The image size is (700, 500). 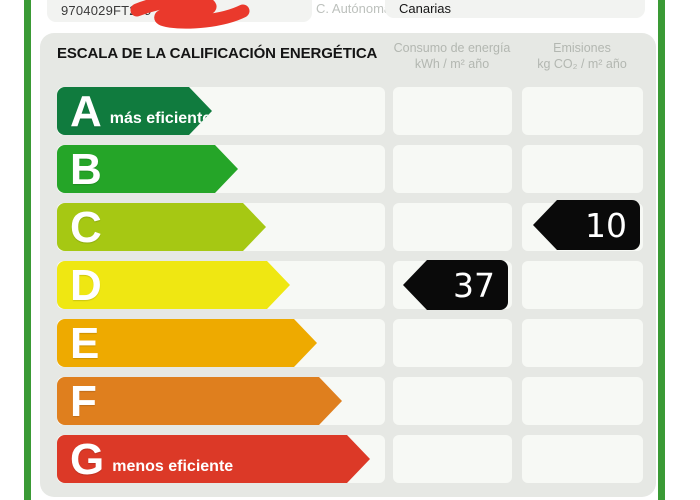 I want to click on rating-row-g: G menos eficiente, so click(x=348, y=459).